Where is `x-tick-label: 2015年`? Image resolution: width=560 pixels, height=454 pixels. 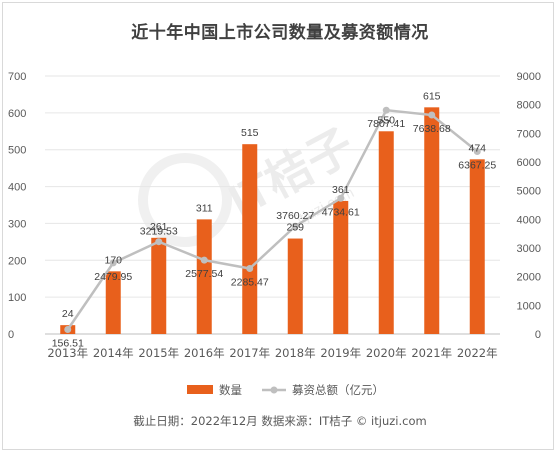 x-tick-label: 2015年 is located at coordinates (158, 353).